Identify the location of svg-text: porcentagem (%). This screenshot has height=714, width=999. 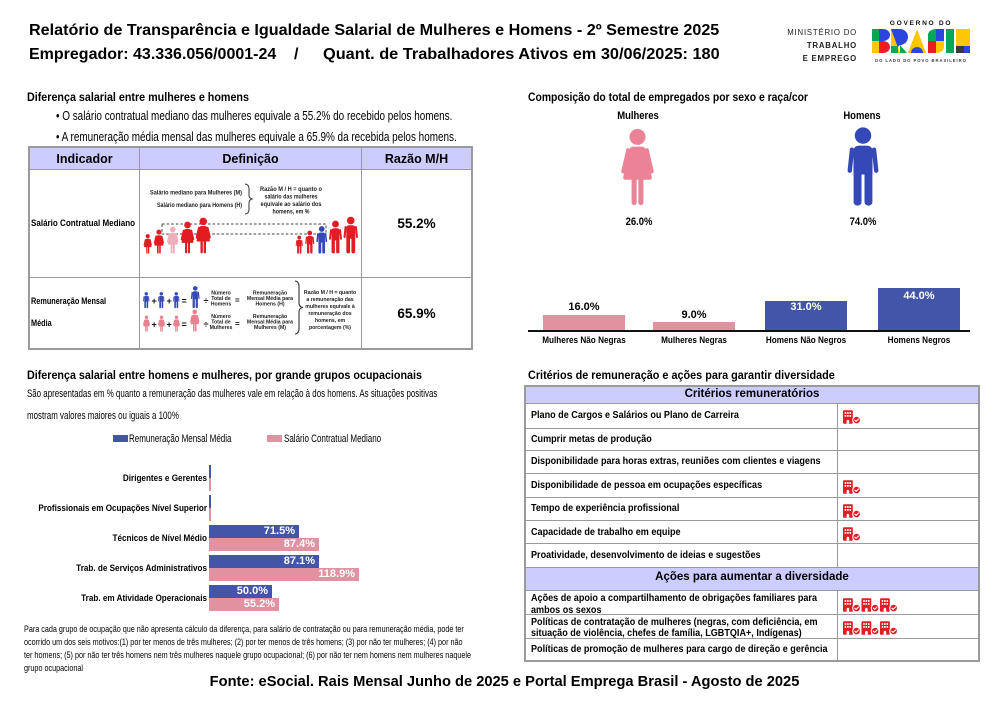
(330, 328).